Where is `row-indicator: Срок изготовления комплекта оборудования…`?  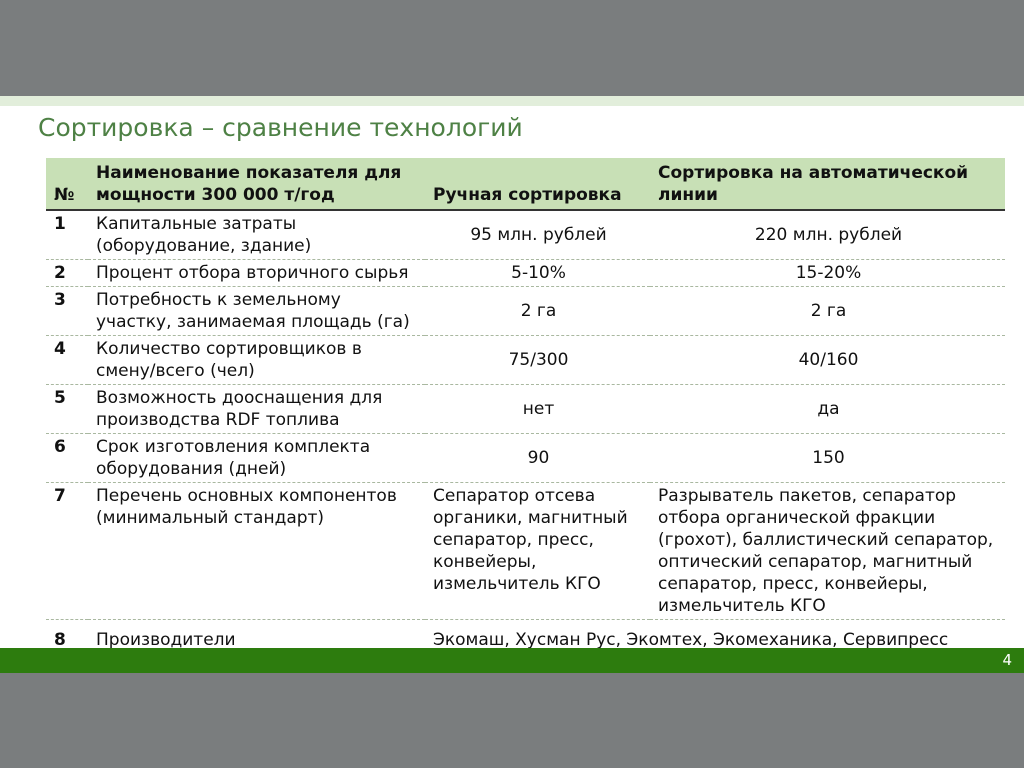
row-indicator: Срок изготовления комплекта оборудования… is located at coordinates (233, 458).